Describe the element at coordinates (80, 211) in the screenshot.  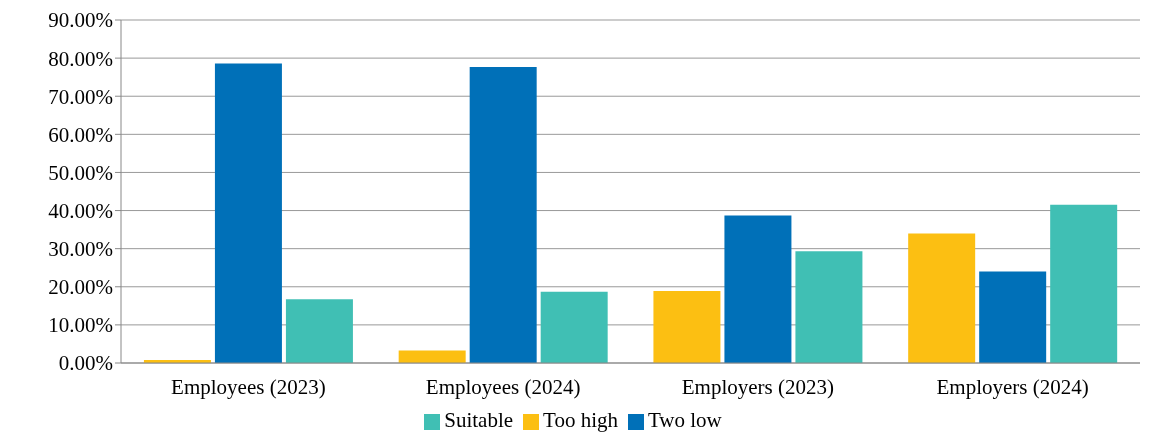
I see `y-tick-label: 40.00%` at that location.